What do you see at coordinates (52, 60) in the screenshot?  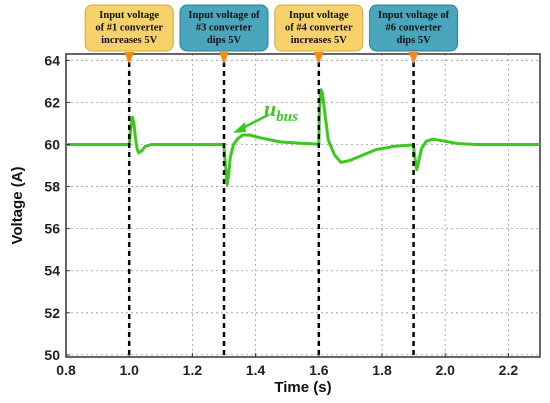 I see `y-tick-label: 64` at bounding box center [52, 60].